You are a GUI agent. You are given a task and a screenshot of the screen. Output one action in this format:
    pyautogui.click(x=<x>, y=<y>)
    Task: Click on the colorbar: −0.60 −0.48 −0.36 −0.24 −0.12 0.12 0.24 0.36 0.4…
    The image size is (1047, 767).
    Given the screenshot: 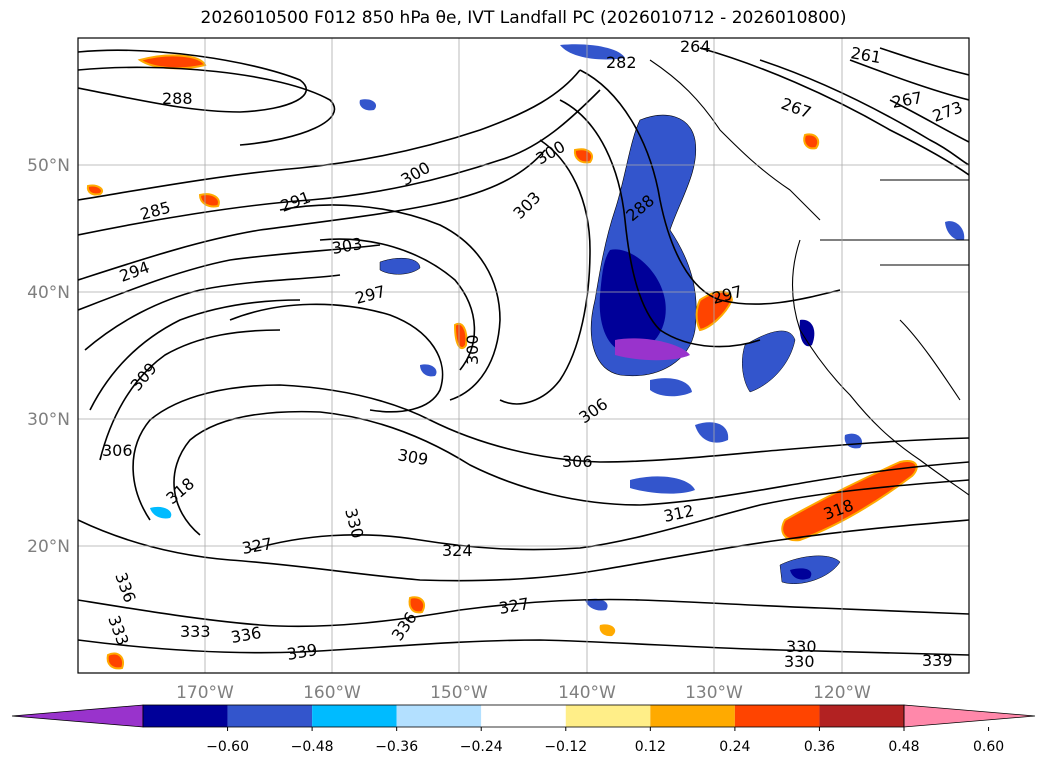 What is the action you would take?
    pyautogui.click(x=523, y=729)
    